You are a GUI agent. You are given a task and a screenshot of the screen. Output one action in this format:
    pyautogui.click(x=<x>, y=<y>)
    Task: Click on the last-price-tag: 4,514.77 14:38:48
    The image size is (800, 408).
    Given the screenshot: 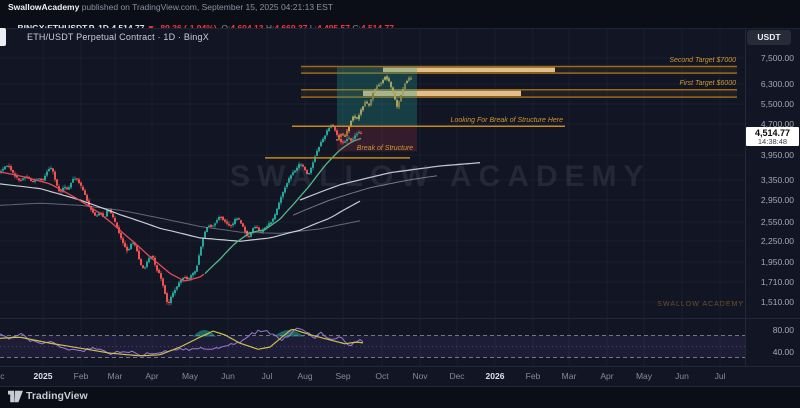 What is the action you would take?
    pyautogui.click(x=772, y=136)
    